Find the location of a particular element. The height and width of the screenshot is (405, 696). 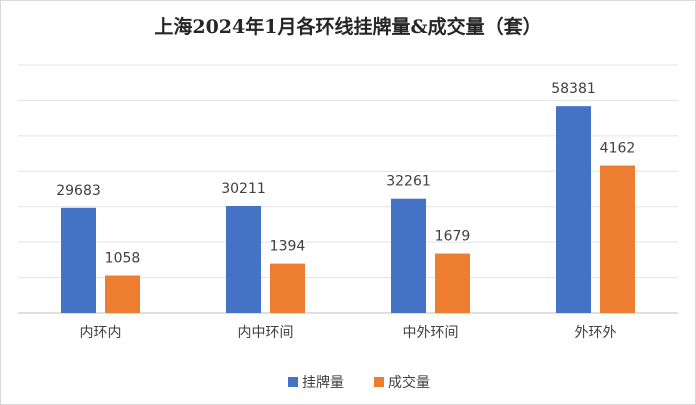

data-label: 29683 is located at coordinates (78, 191).